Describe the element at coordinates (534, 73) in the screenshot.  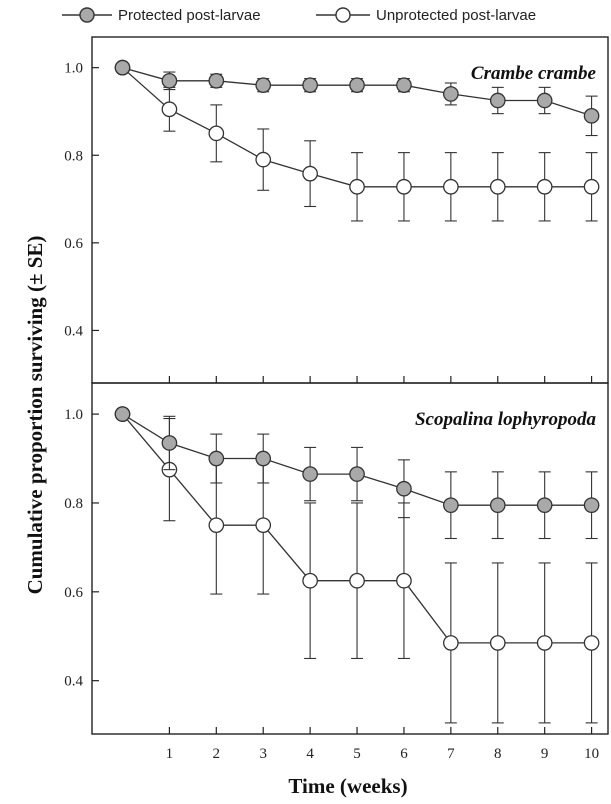
I see `panel-title: Crambe crambe` at that location.